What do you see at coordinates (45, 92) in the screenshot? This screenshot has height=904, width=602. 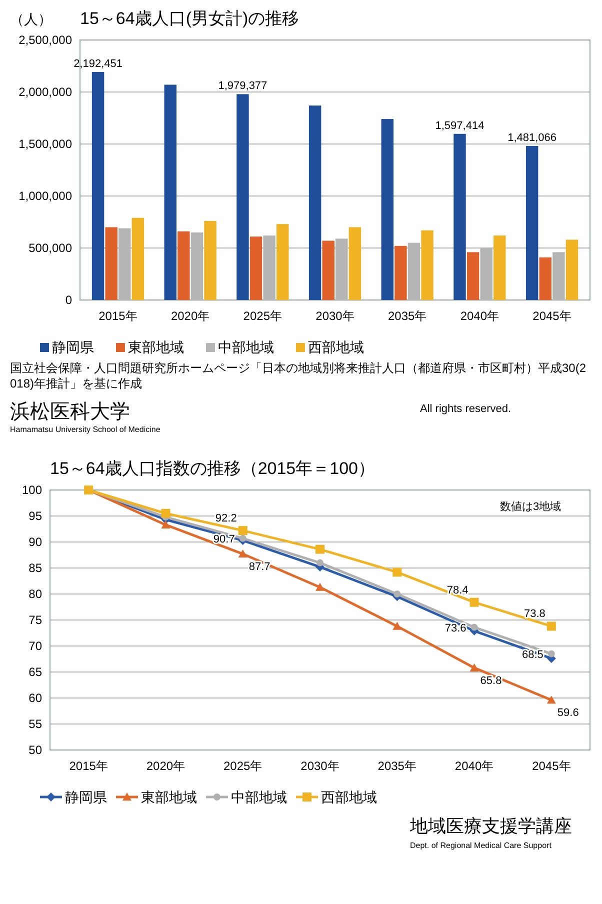 I see `y-tick-label: 2,000,000` at bounding box center [45, 92].